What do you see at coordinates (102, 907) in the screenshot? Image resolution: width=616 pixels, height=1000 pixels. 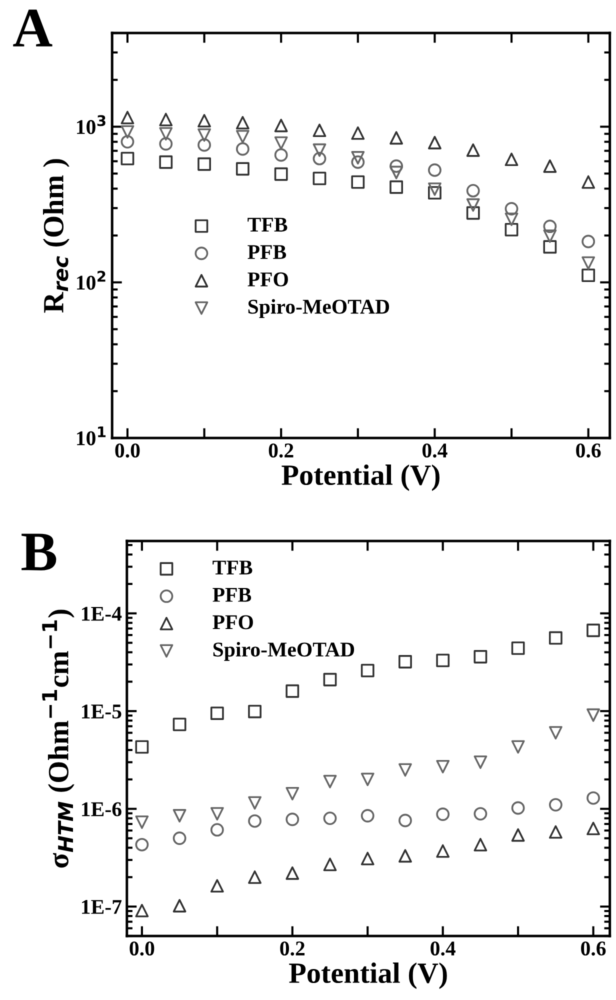 I see `y-tick-label: 1E-7` at bounding box center [102, 907].